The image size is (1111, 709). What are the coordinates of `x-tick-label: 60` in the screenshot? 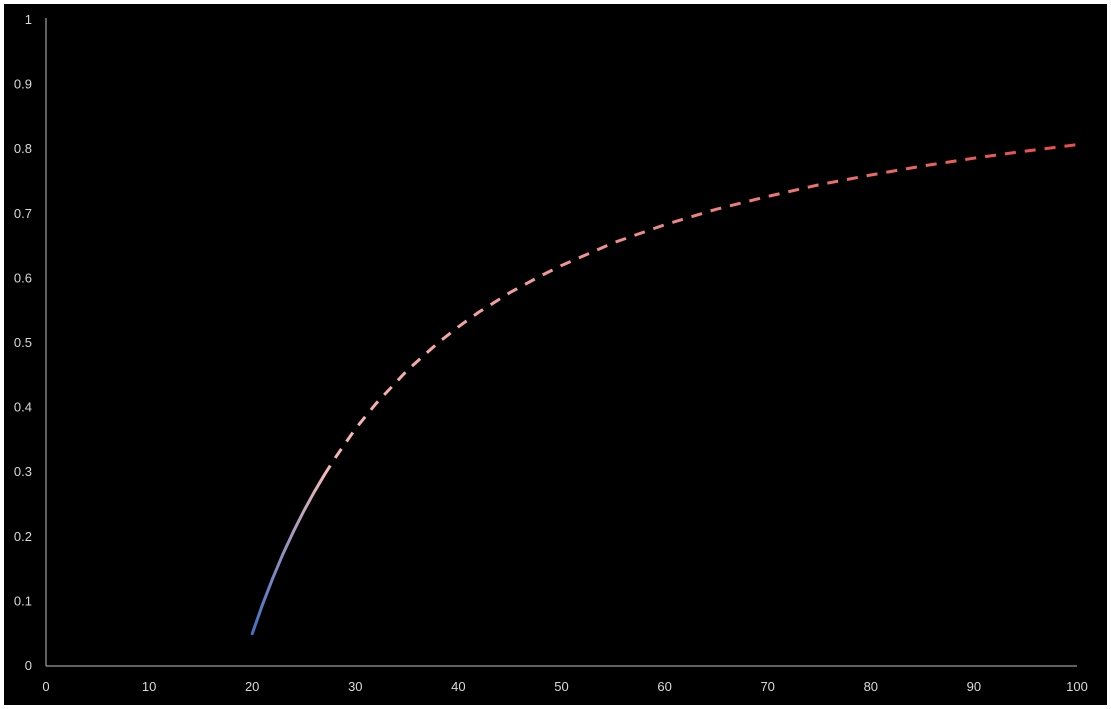 It's located at (664, 686).